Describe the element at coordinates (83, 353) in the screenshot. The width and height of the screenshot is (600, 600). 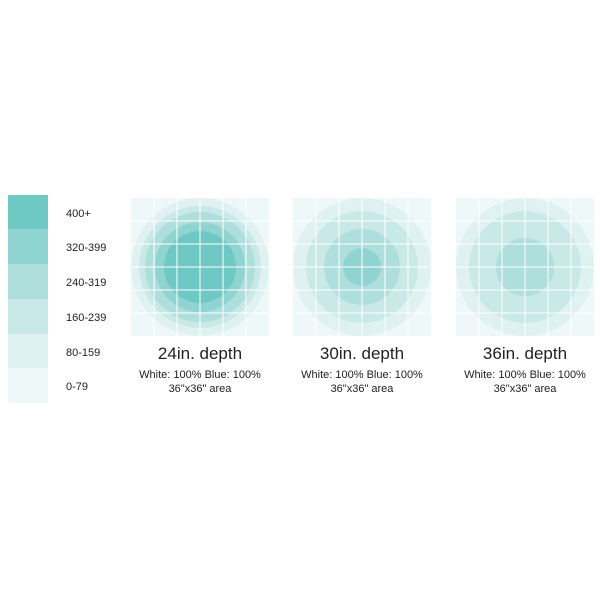
I see `legend-label-80-159: 80-159` at that location.